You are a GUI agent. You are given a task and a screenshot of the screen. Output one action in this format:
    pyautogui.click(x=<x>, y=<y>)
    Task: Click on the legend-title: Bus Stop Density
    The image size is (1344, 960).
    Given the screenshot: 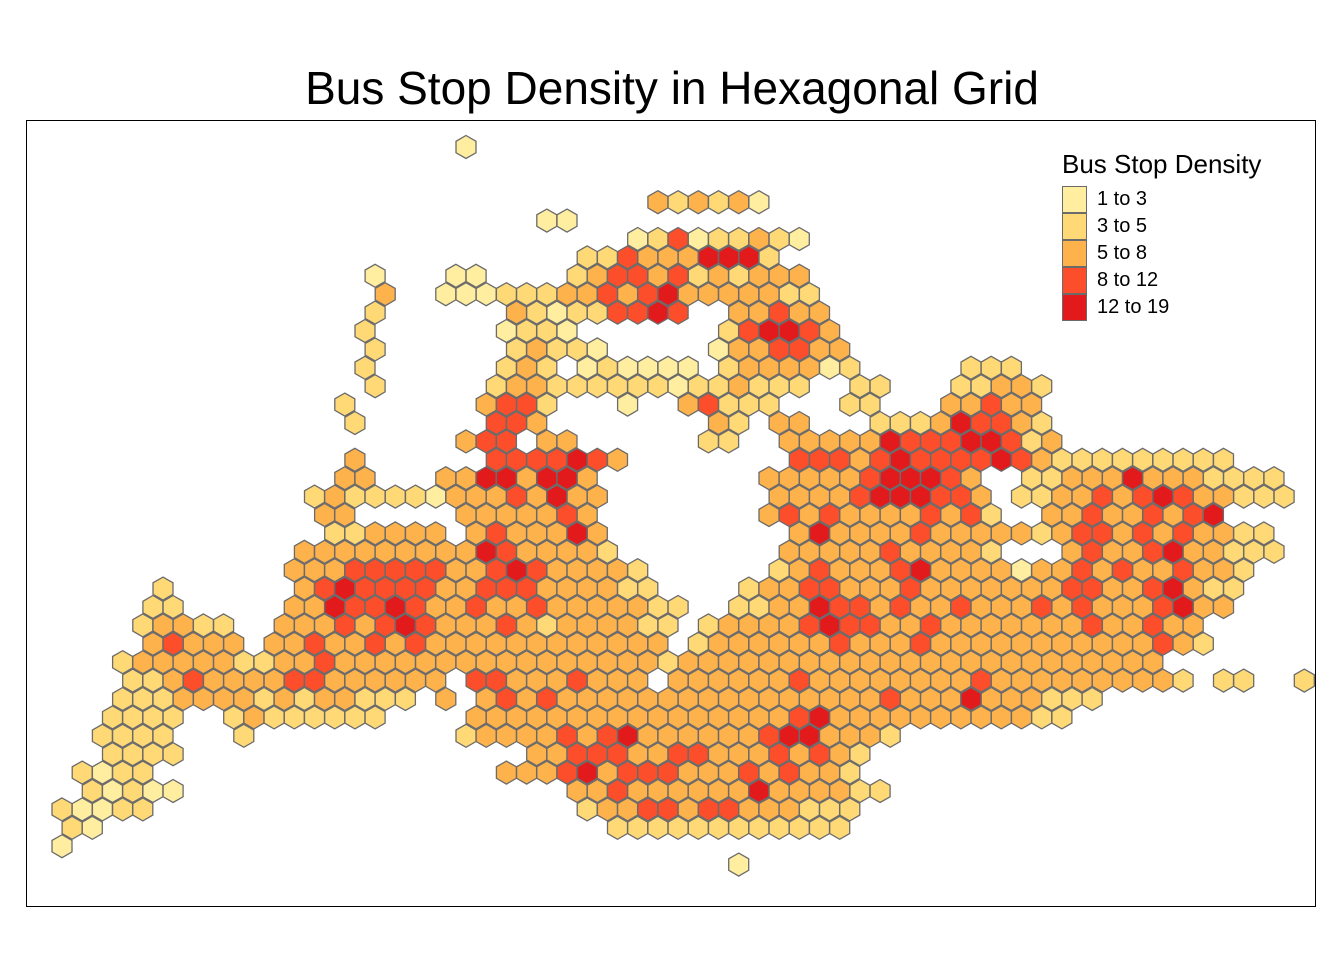 What is the action you would take?
    pyautogui.click(x=1162, y=164)
    